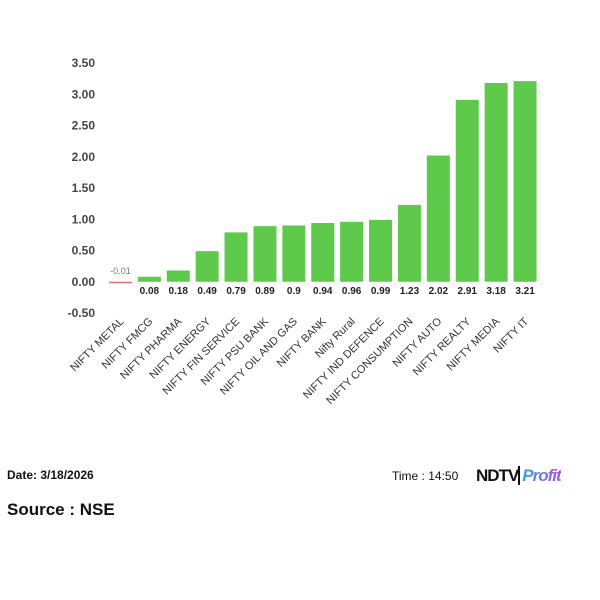  I want to click on data-label: 0.99, so click(381, 291).